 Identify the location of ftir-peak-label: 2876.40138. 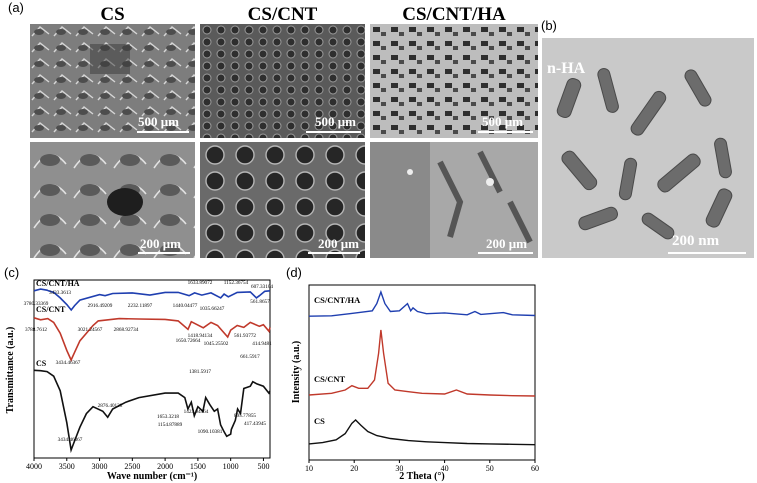
(110, 406).